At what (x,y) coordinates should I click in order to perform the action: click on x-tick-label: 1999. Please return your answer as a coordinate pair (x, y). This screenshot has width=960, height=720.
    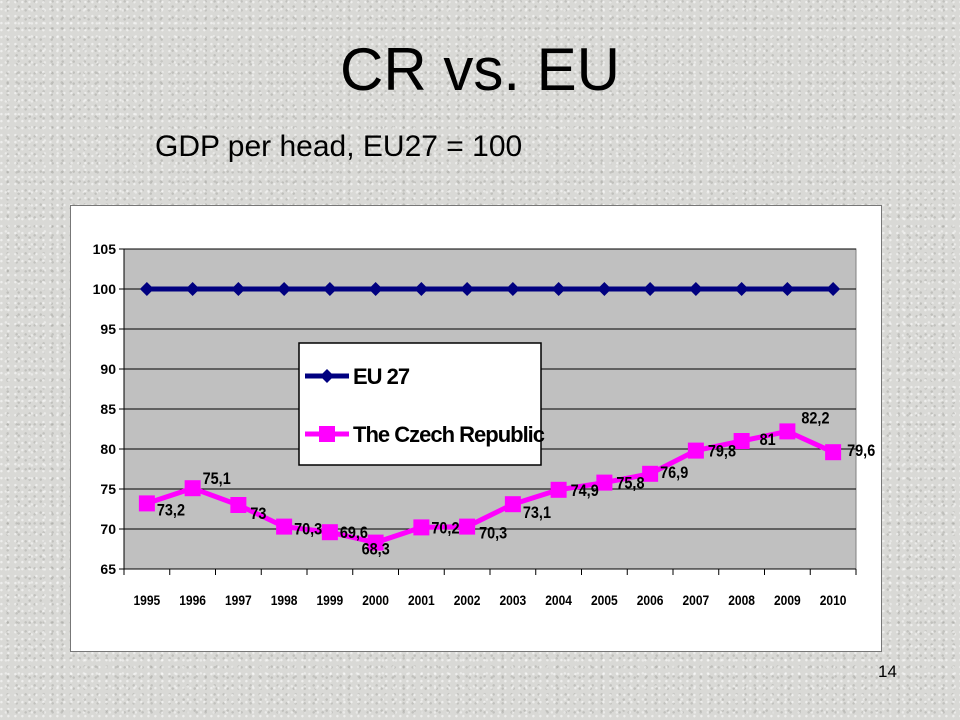
    Looking at the image, I should click on (329, 600).